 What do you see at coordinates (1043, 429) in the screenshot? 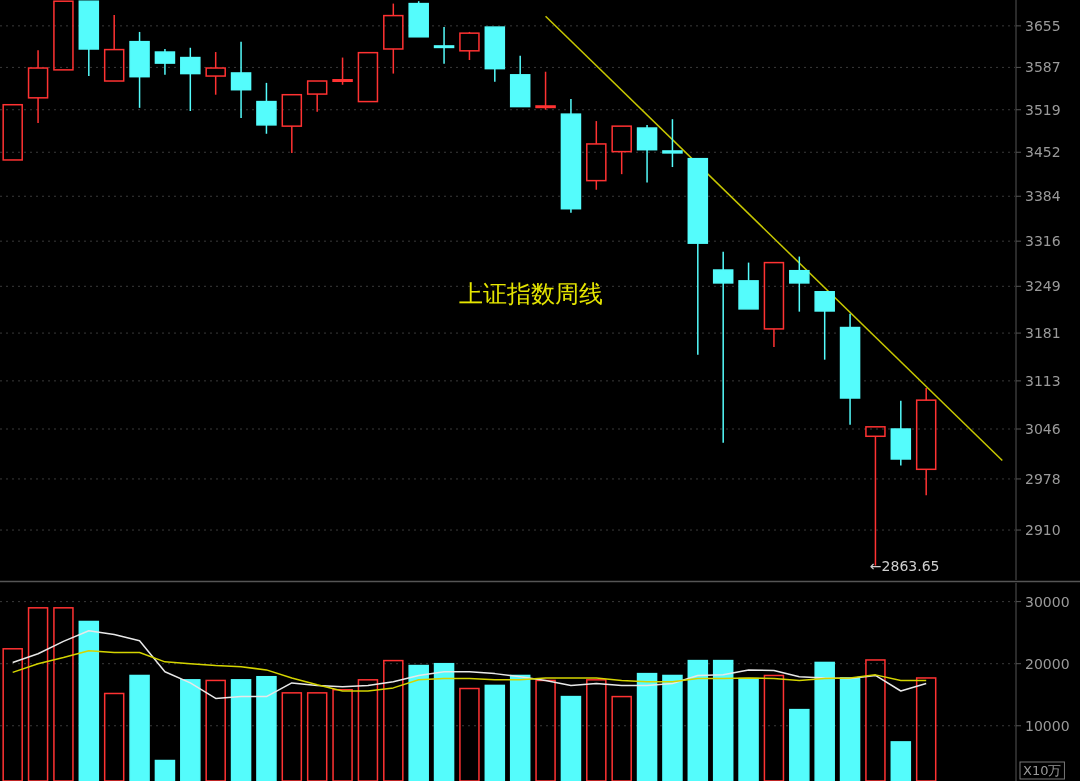
I see `y-tick-label: 3046` at bounding box center [1043, 429].